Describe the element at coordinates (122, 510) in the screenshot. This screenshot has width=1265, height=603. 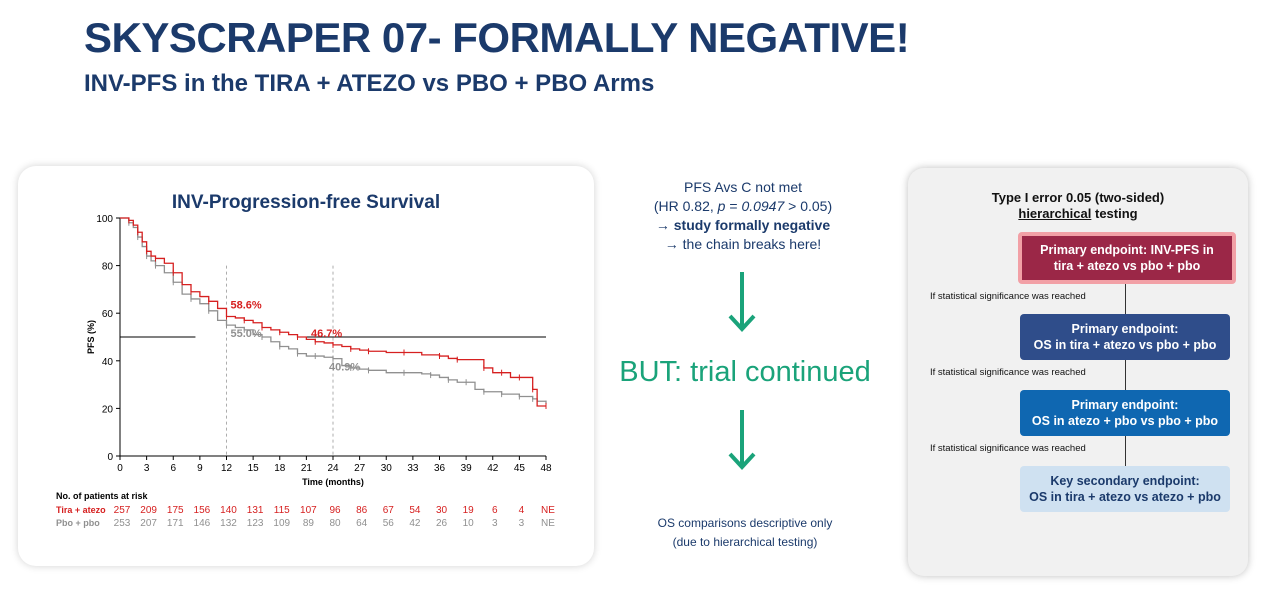
I see `risk-table-cell: 257` at that location.